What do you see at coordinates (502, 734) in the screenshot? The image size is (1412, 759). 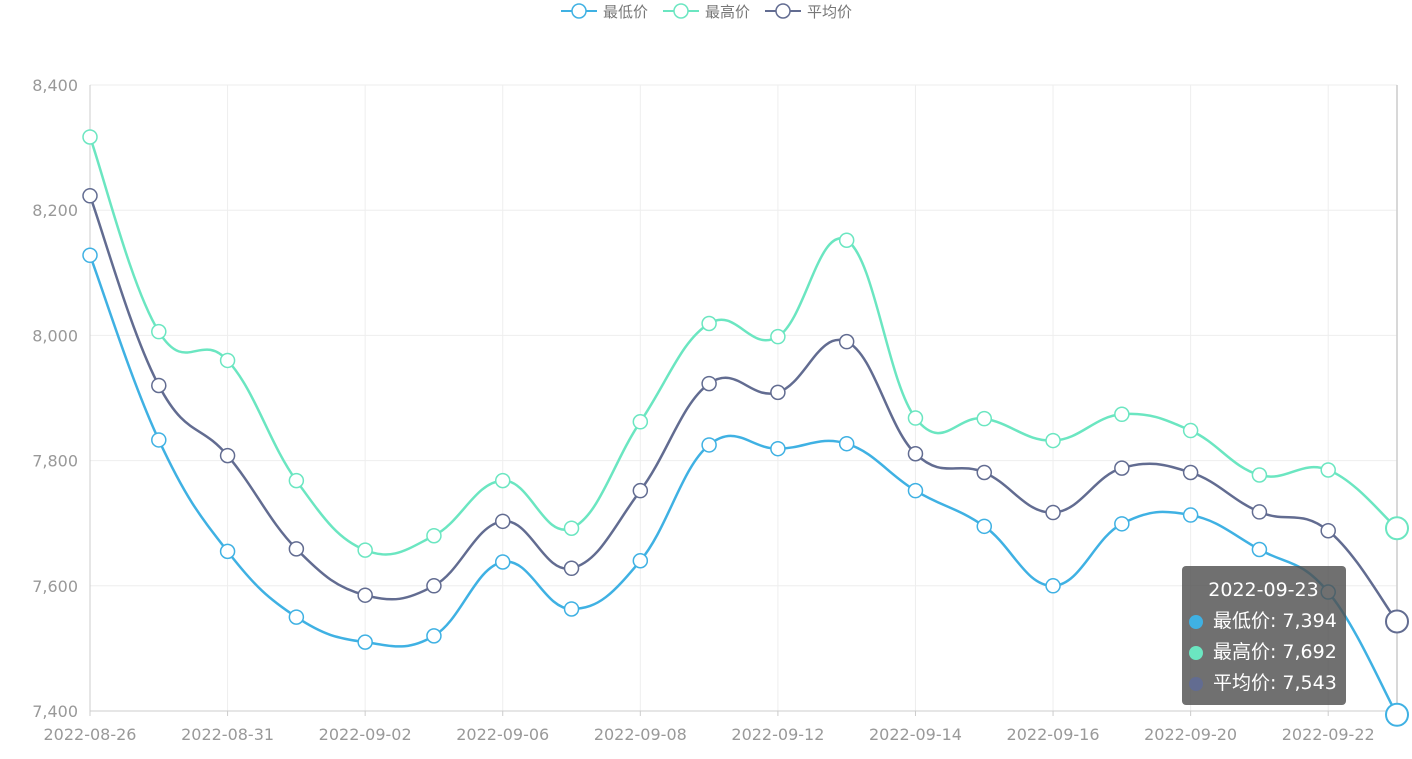 I see `x-tick-label: 2022-09-06` at bounding box center [502, 734].